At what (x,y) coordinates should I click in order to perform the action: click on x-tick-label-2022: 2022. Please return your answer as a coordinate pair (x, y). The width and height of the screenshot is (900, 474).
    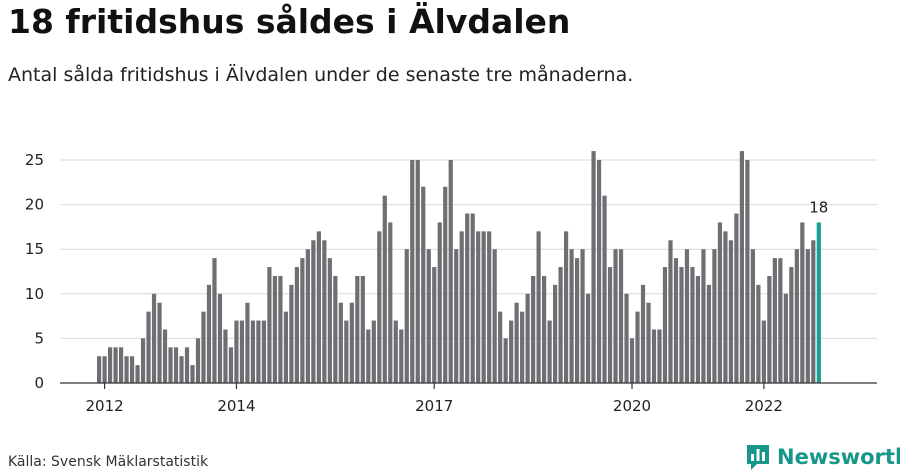
    Looking at the image, I should click on (764, 406).